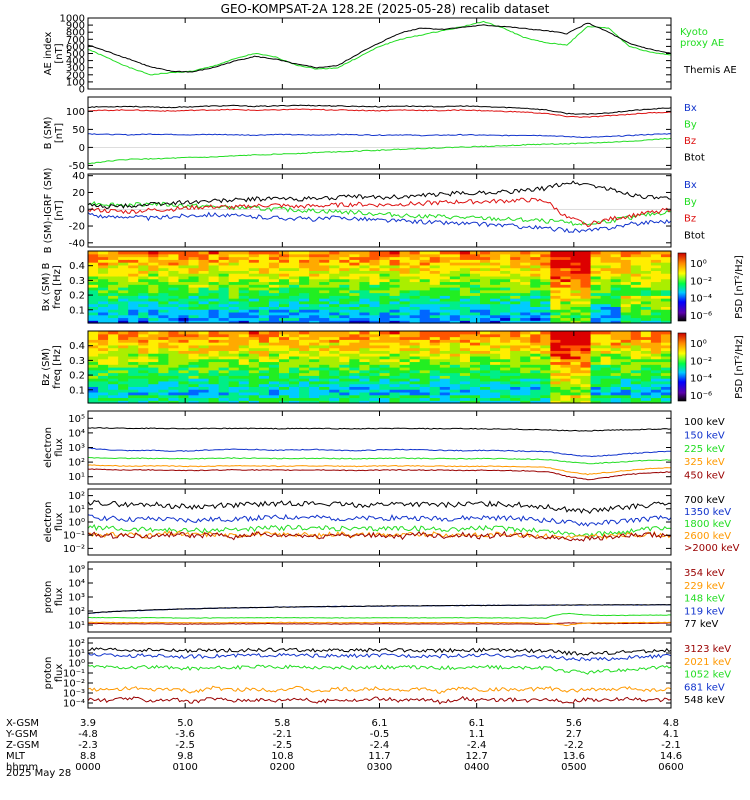 Image resolution: width=750 pixels, height=800 pixels. Describe the element at coordinates (48, 447) in the screenshot. I see `ylabel-line: electron` at that location.